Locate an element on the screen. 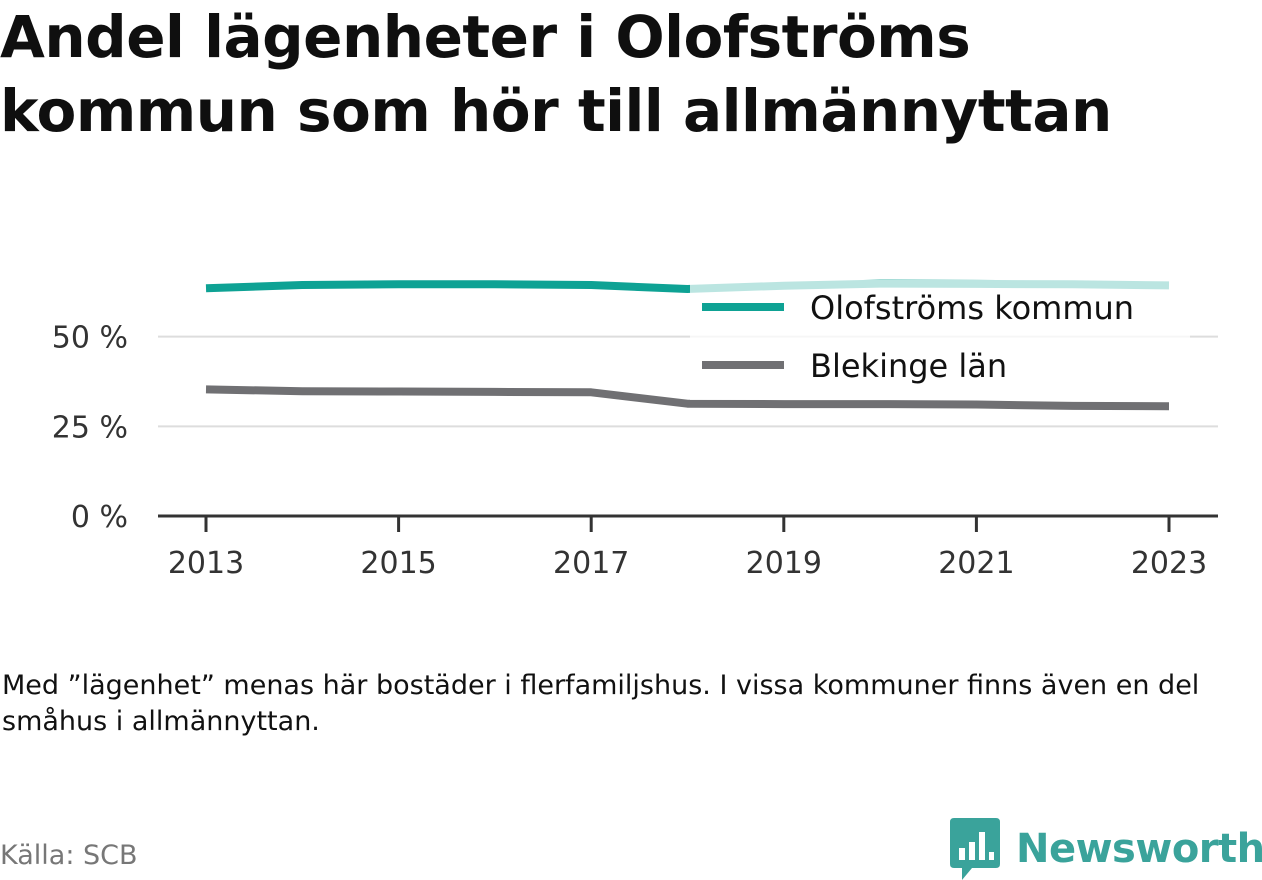 The image size is (1262, 880). x-tick-label: 2019 is located at coordinates (784, 563).